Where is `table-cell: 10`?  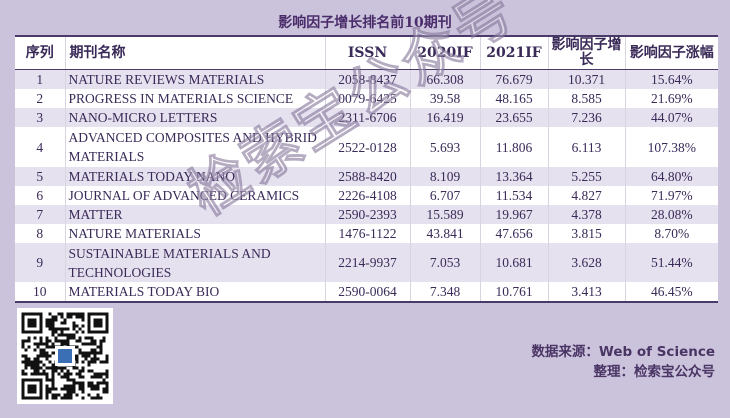 table-cell: 10 is located at coordinates (40, 292).